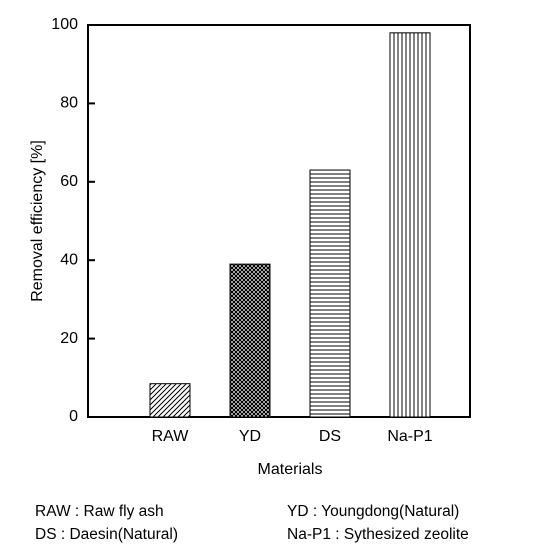 This screenshot has height=551, width=550. I want to click on x-tick-label: Na-P1, so click(409, 436).